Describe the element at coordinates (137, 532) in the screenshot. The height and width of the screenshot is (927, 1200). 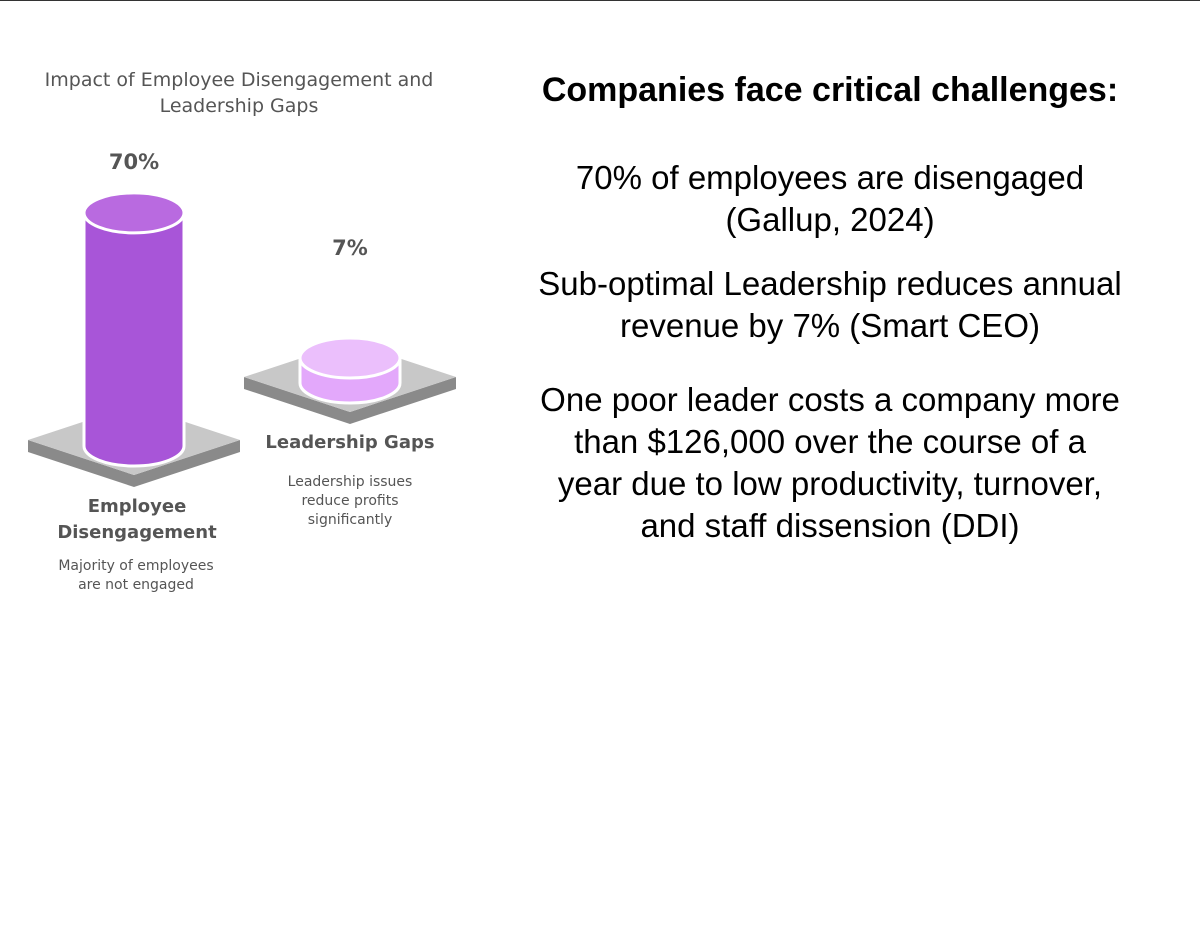
I see `bar-category-label: Disengagement` at that location.